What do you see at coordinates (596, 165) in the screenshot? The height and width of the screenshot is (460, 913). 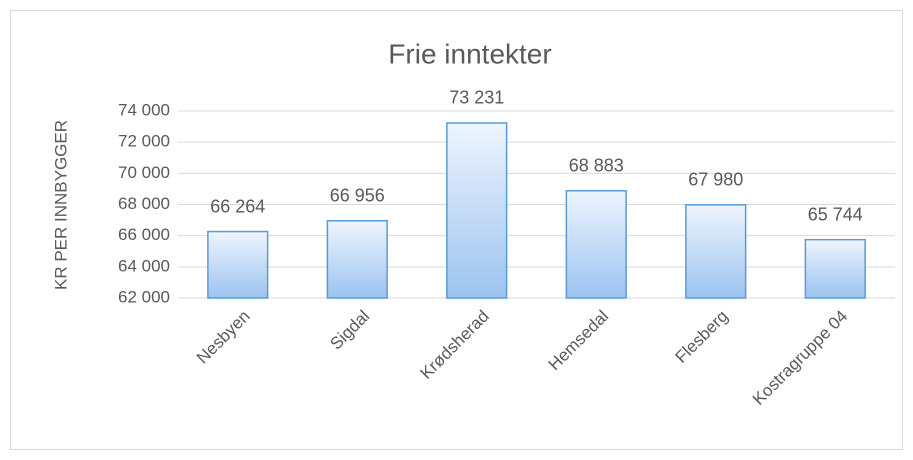 I see `data-label: 68 883` at bounding box center [596, 165].